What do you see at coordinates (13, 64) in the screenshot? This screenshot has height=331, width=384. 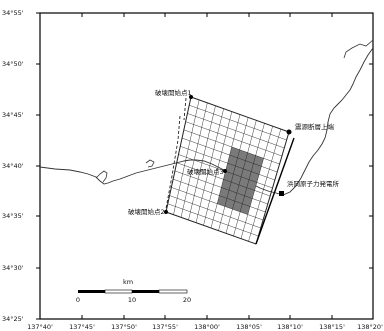 I see `y-tick-label: 34°50'` at bounding box center [13, 64].